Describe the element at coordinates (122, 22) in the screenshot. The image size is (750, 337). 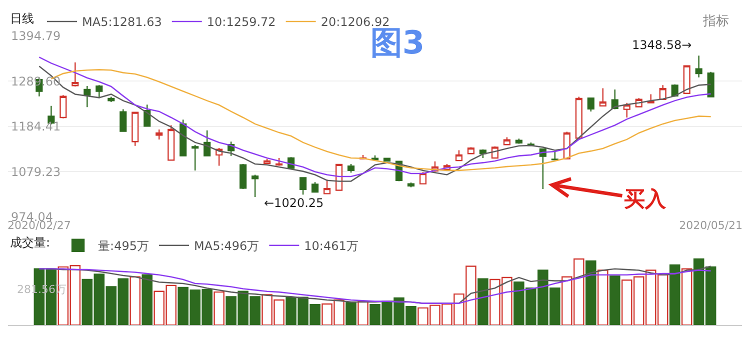
I see `legend-label: MA5:1281.63` at that location.